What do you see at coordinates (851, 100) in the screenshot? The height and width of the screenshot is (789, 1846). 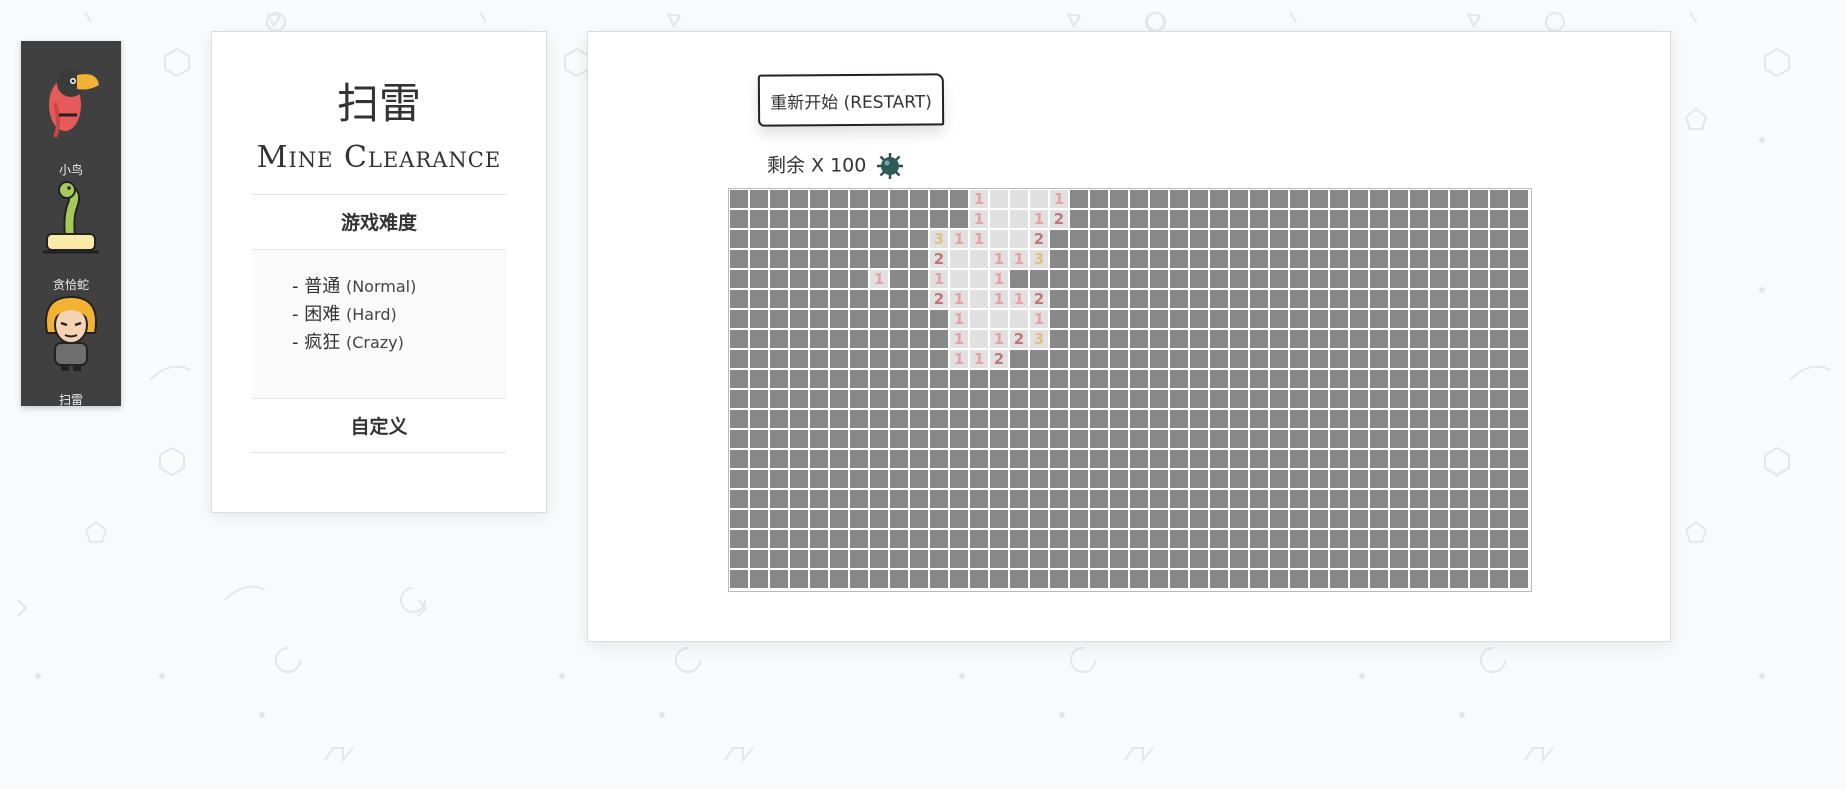 I see `restart-button: 重新开始 (RESTART)` at bounding box center [851, 100].